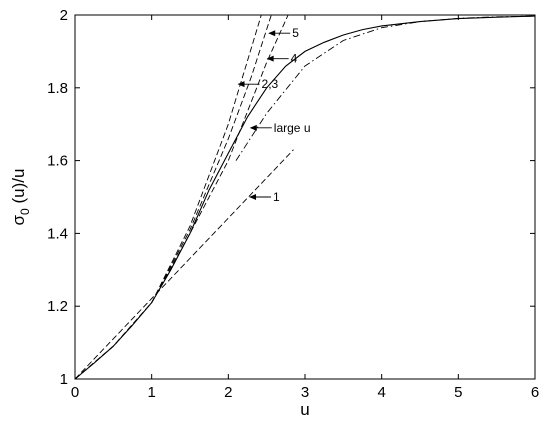 The image size is (545, 428). I want to click on y-axis-label-main: σ, so click(18, 219).